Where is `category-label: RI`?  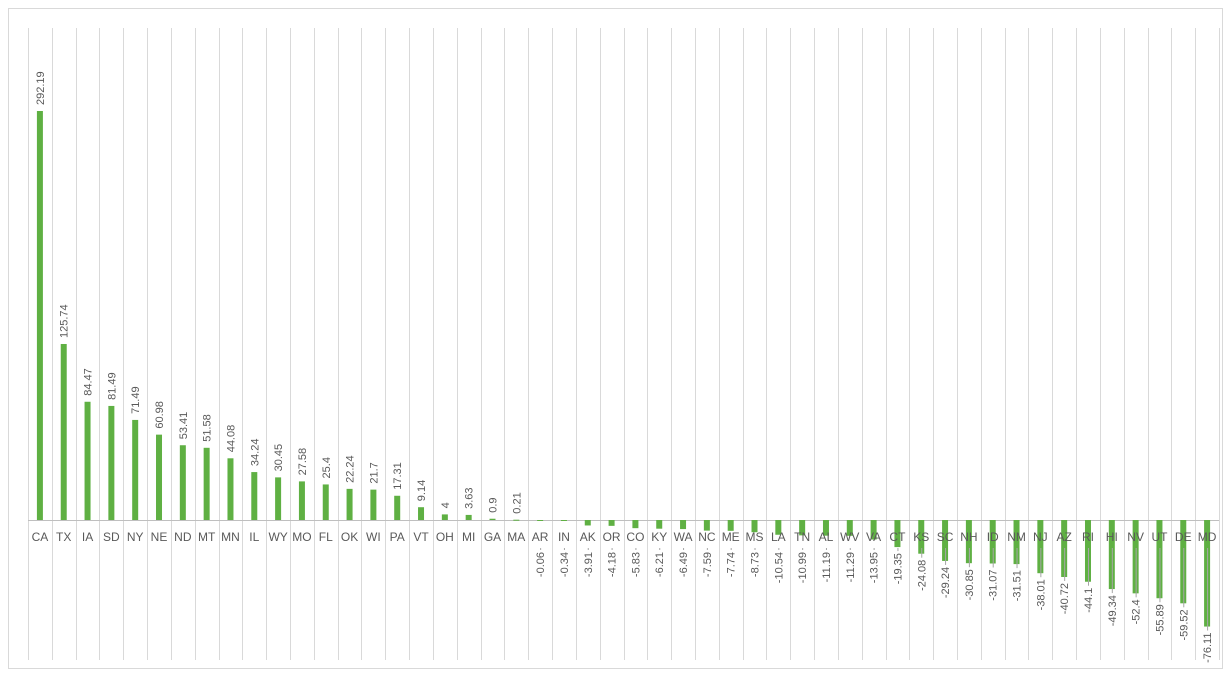 category-label: RI is located at coordinates (1088, 537).